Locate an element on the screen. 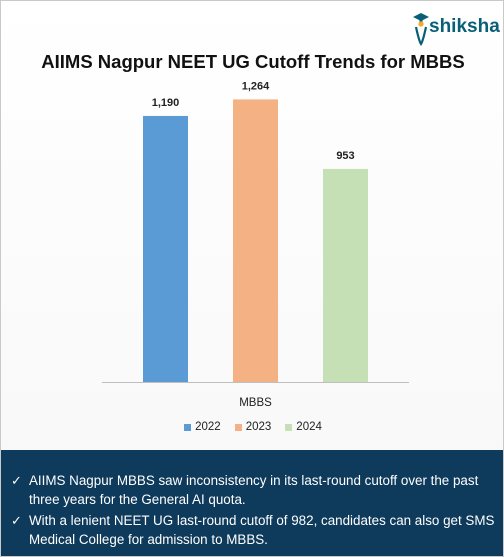 This screenshot has width=504, height=557. legend-item-2023: 2023 is located at coordinates (253, 427).